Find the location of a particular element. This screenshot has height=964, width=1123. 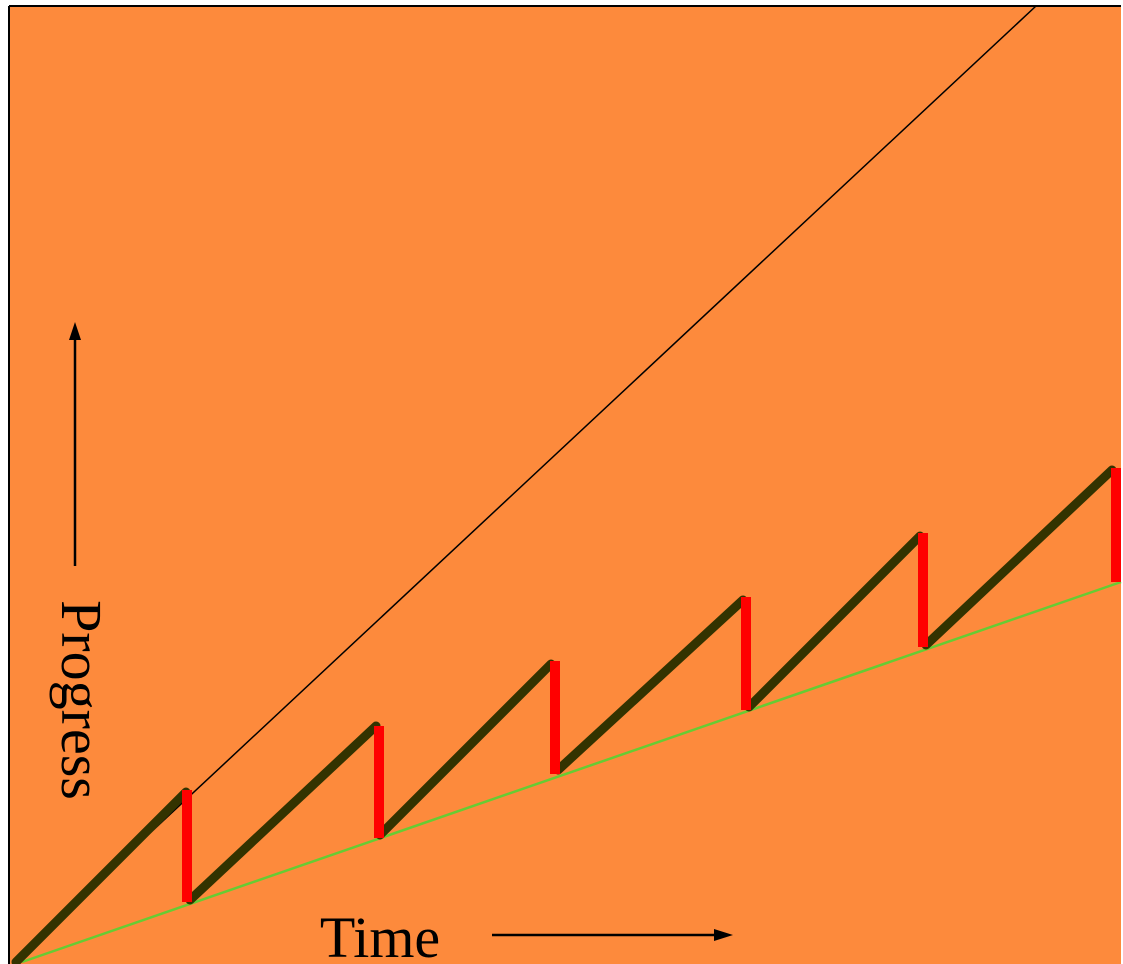

y-axis-label: Progress is located at coordinates (81, 700).